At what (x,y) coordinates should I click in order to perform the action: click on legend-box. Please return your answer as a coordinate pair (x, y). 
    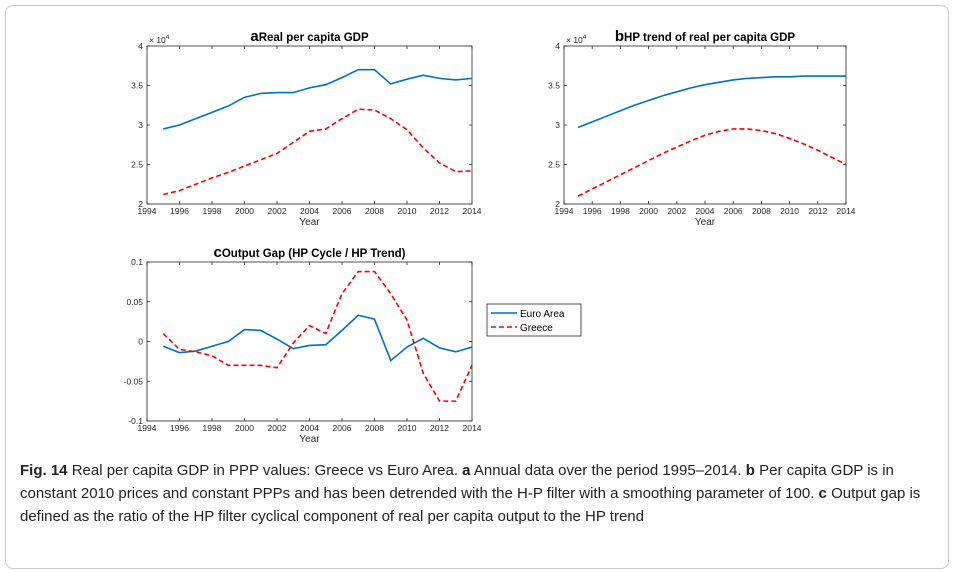
    Looking at the image, I should click on (534, 320).